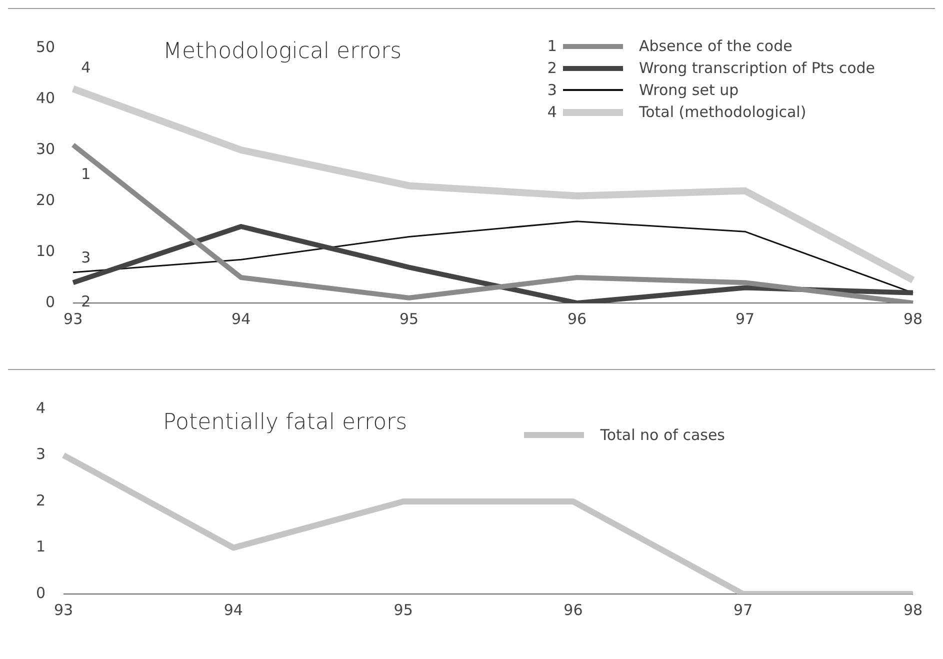 The width and height of the screenshot is (943, 659). What do you see at coordinates (41, 407) in the screenshot?
I see `y-tick-label: 4` at bounding box center [41, 407].